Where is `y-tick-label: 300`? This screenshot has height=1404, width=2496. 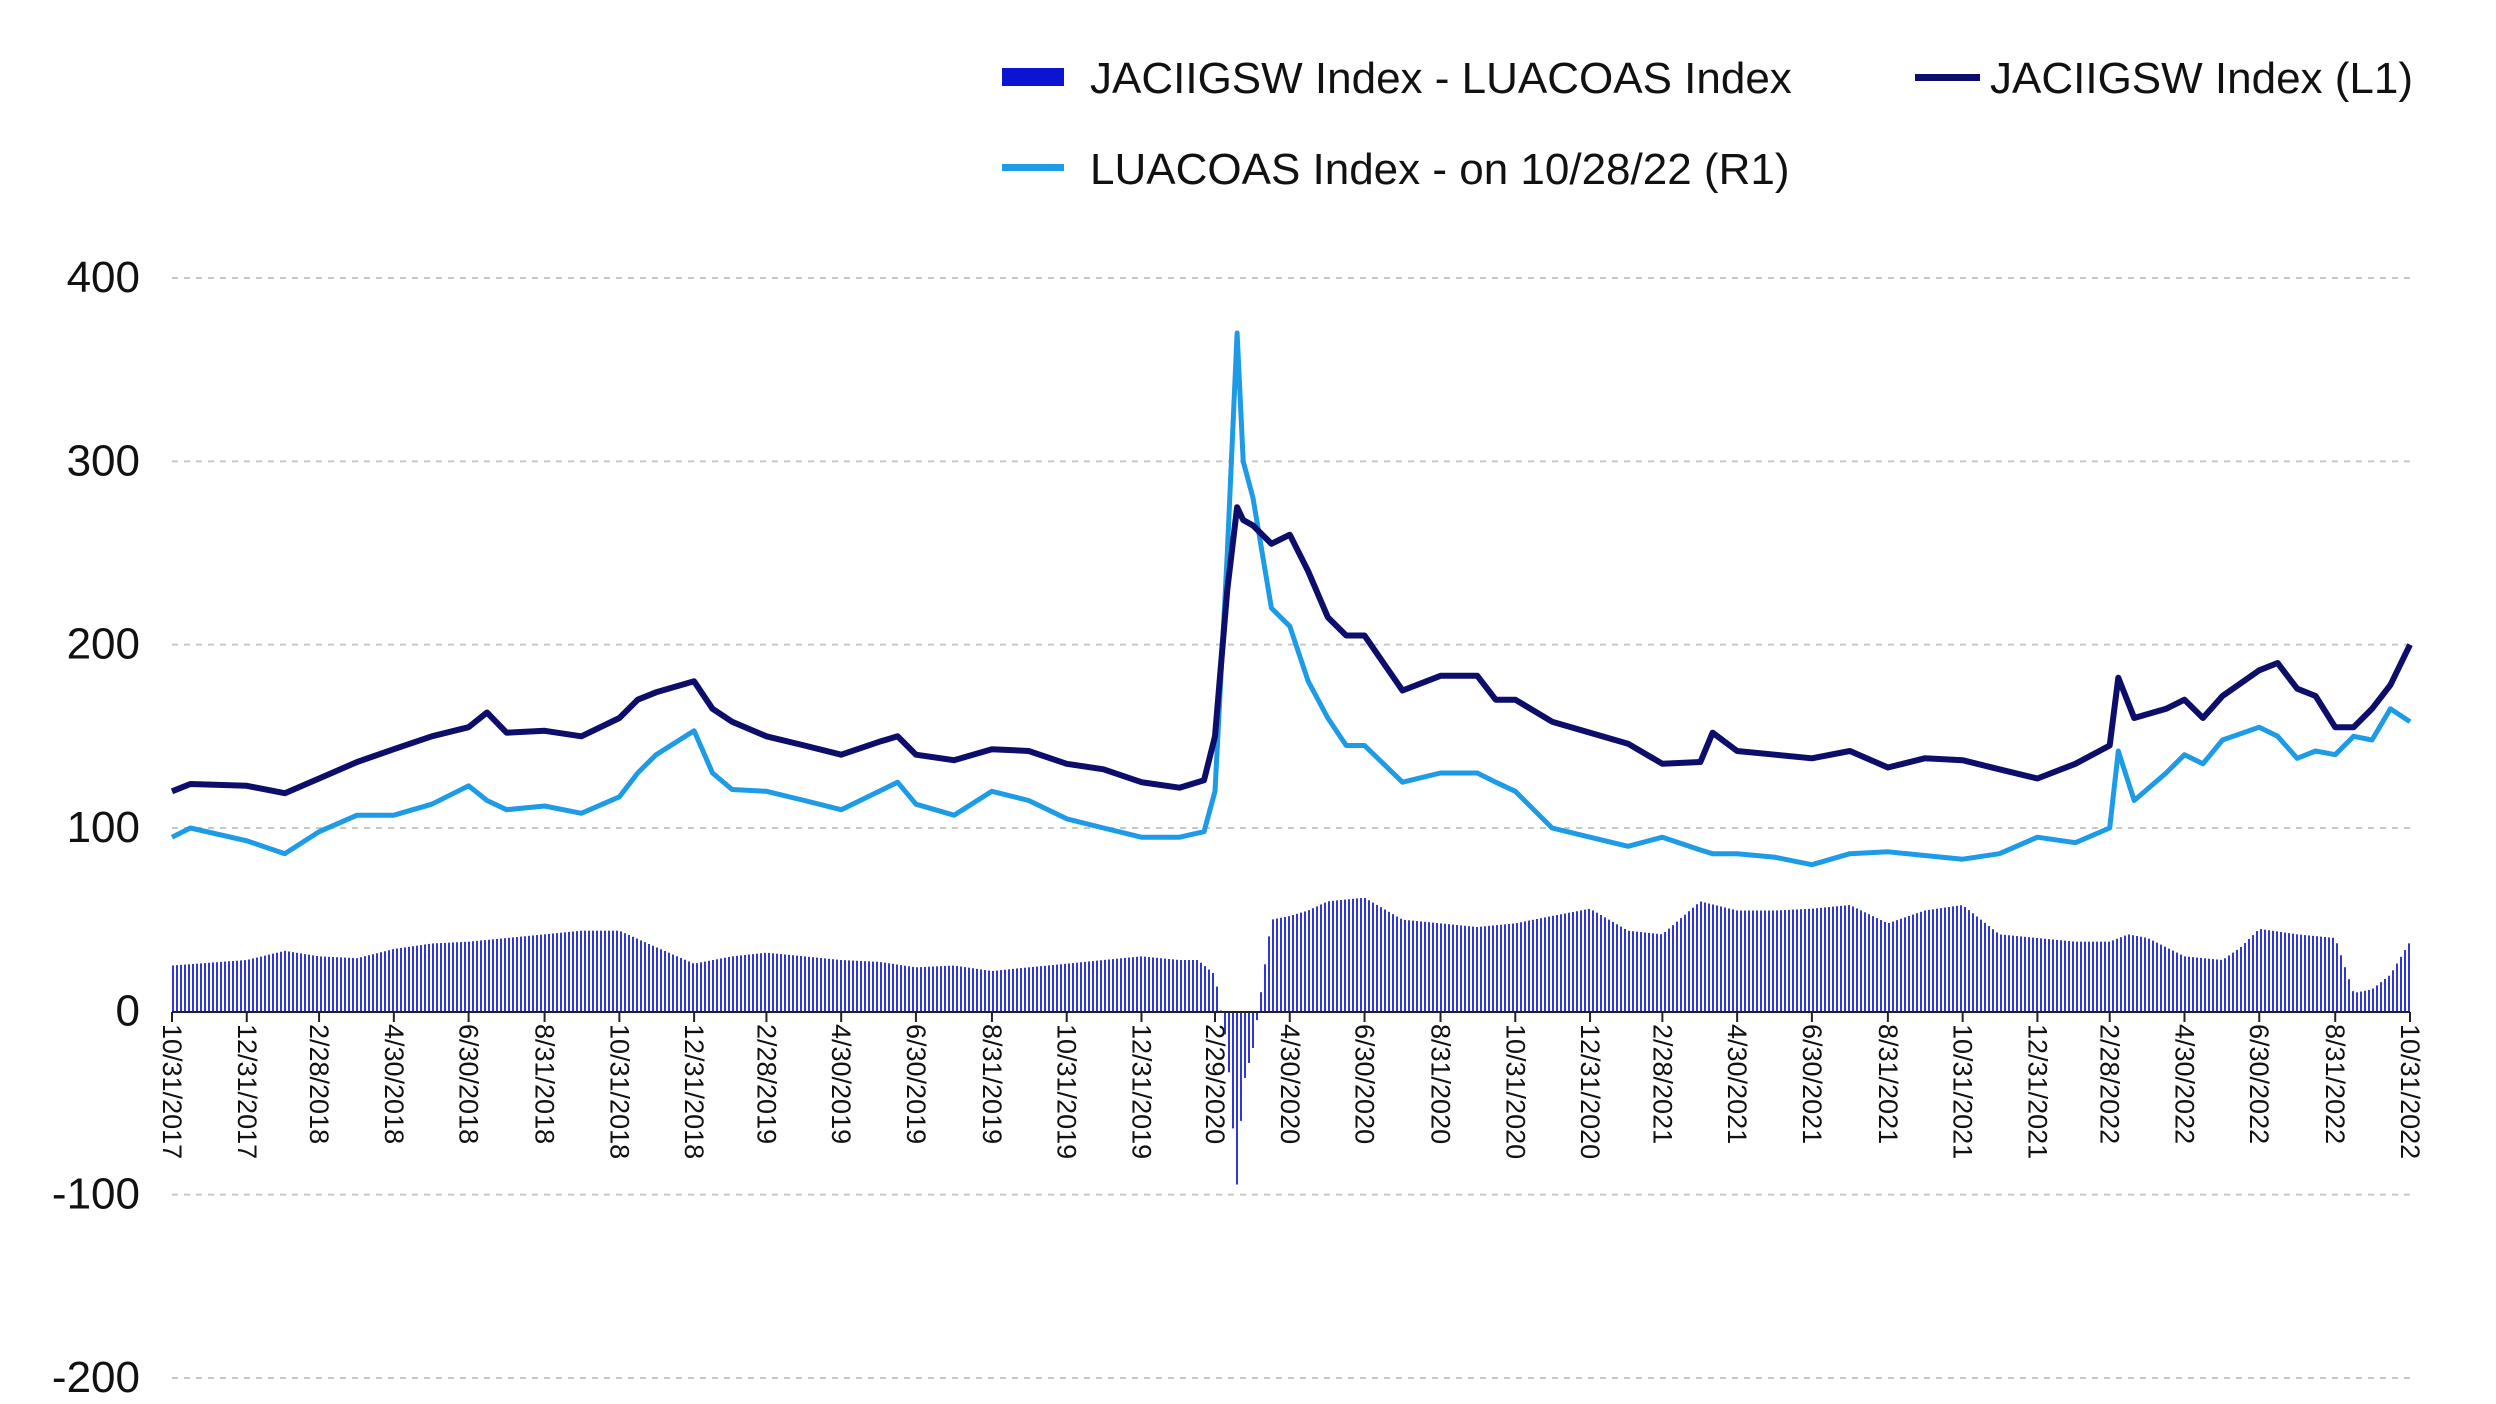 y-tick-label: 300 is located at coordinates (103, 460).